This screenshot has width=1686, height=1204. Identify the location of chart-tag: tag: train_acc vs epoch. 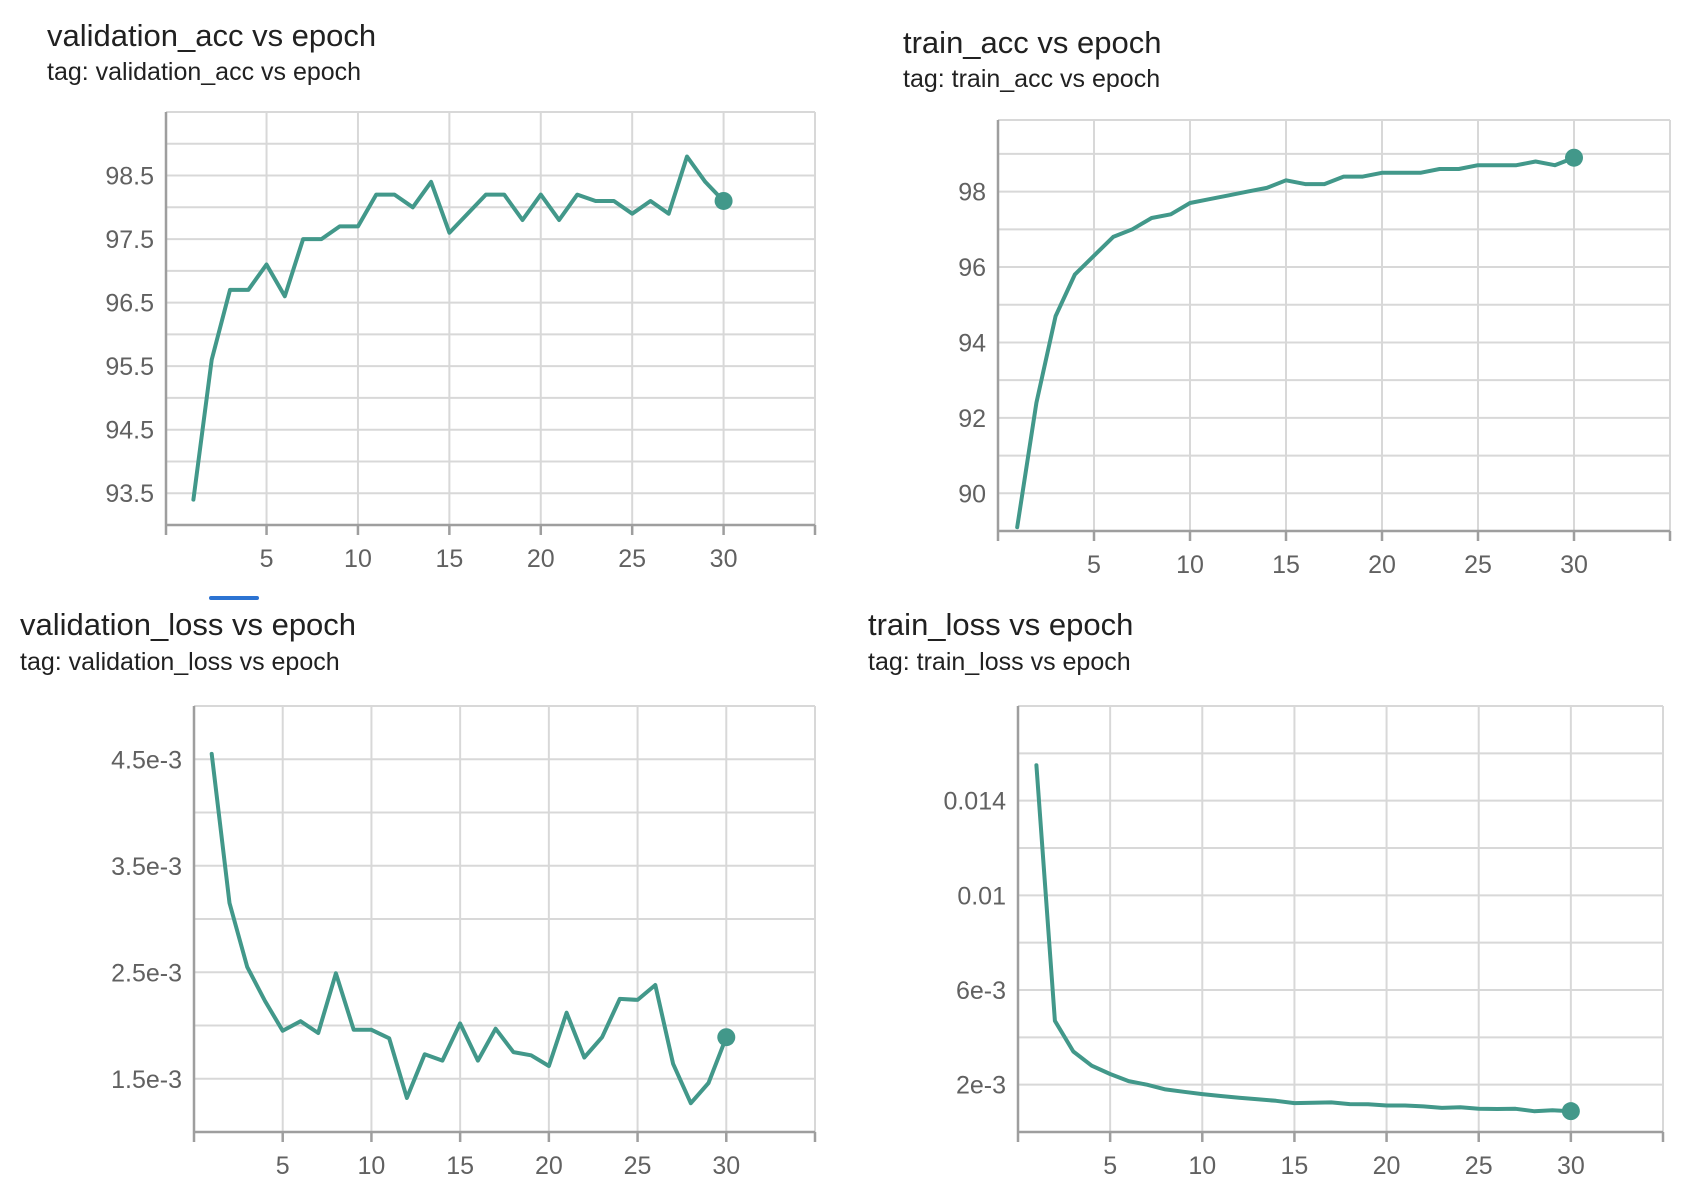
(1032, 79).